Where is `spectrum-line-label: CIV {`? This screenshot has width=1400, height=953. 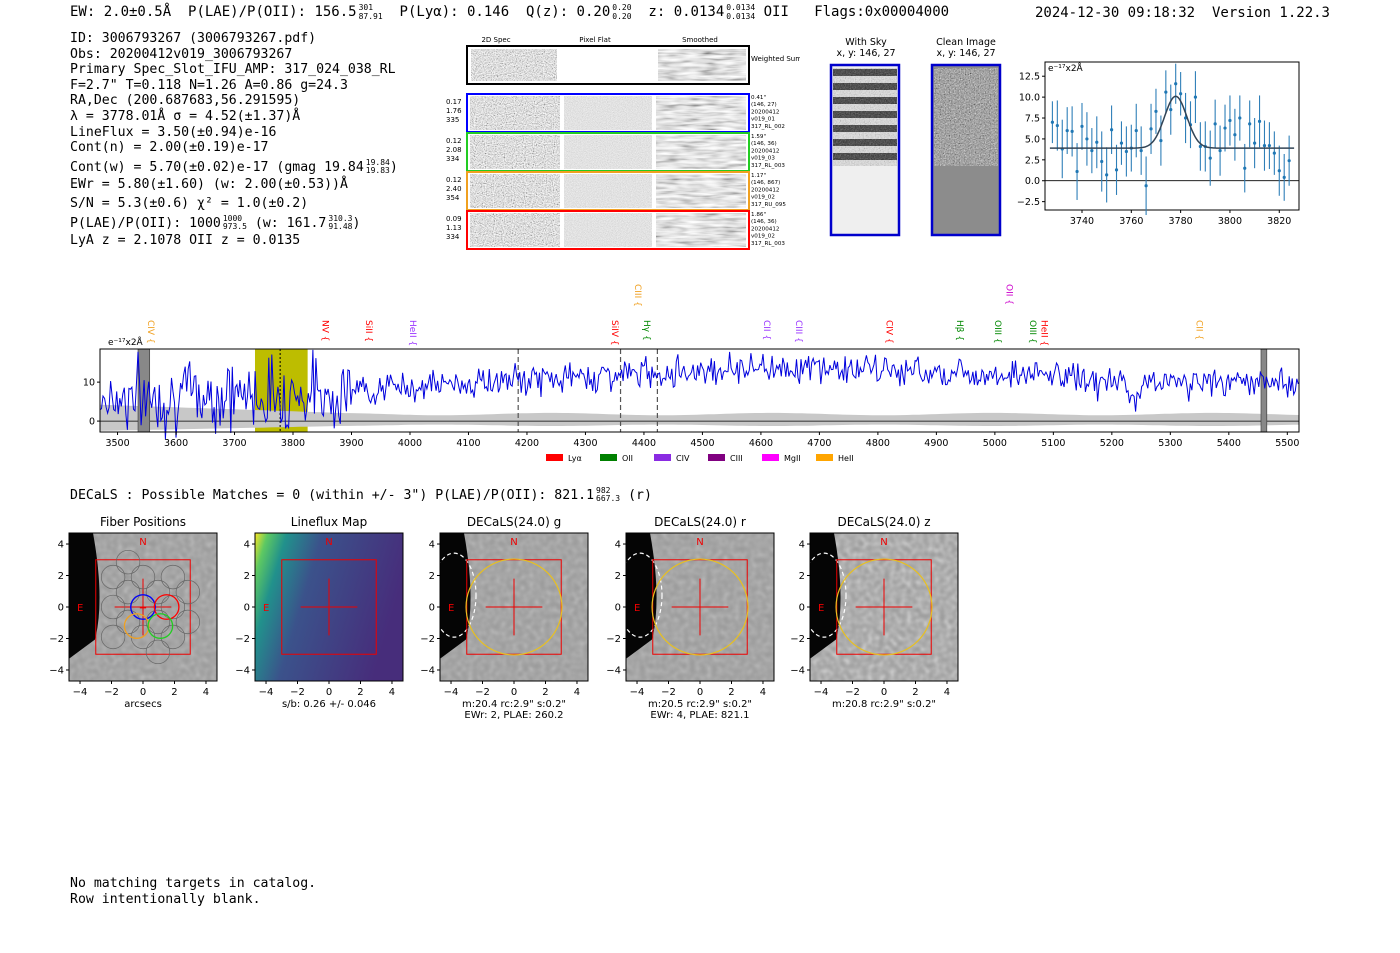
spectrum-line-label: CIV { is located at coordinates (150, 332).